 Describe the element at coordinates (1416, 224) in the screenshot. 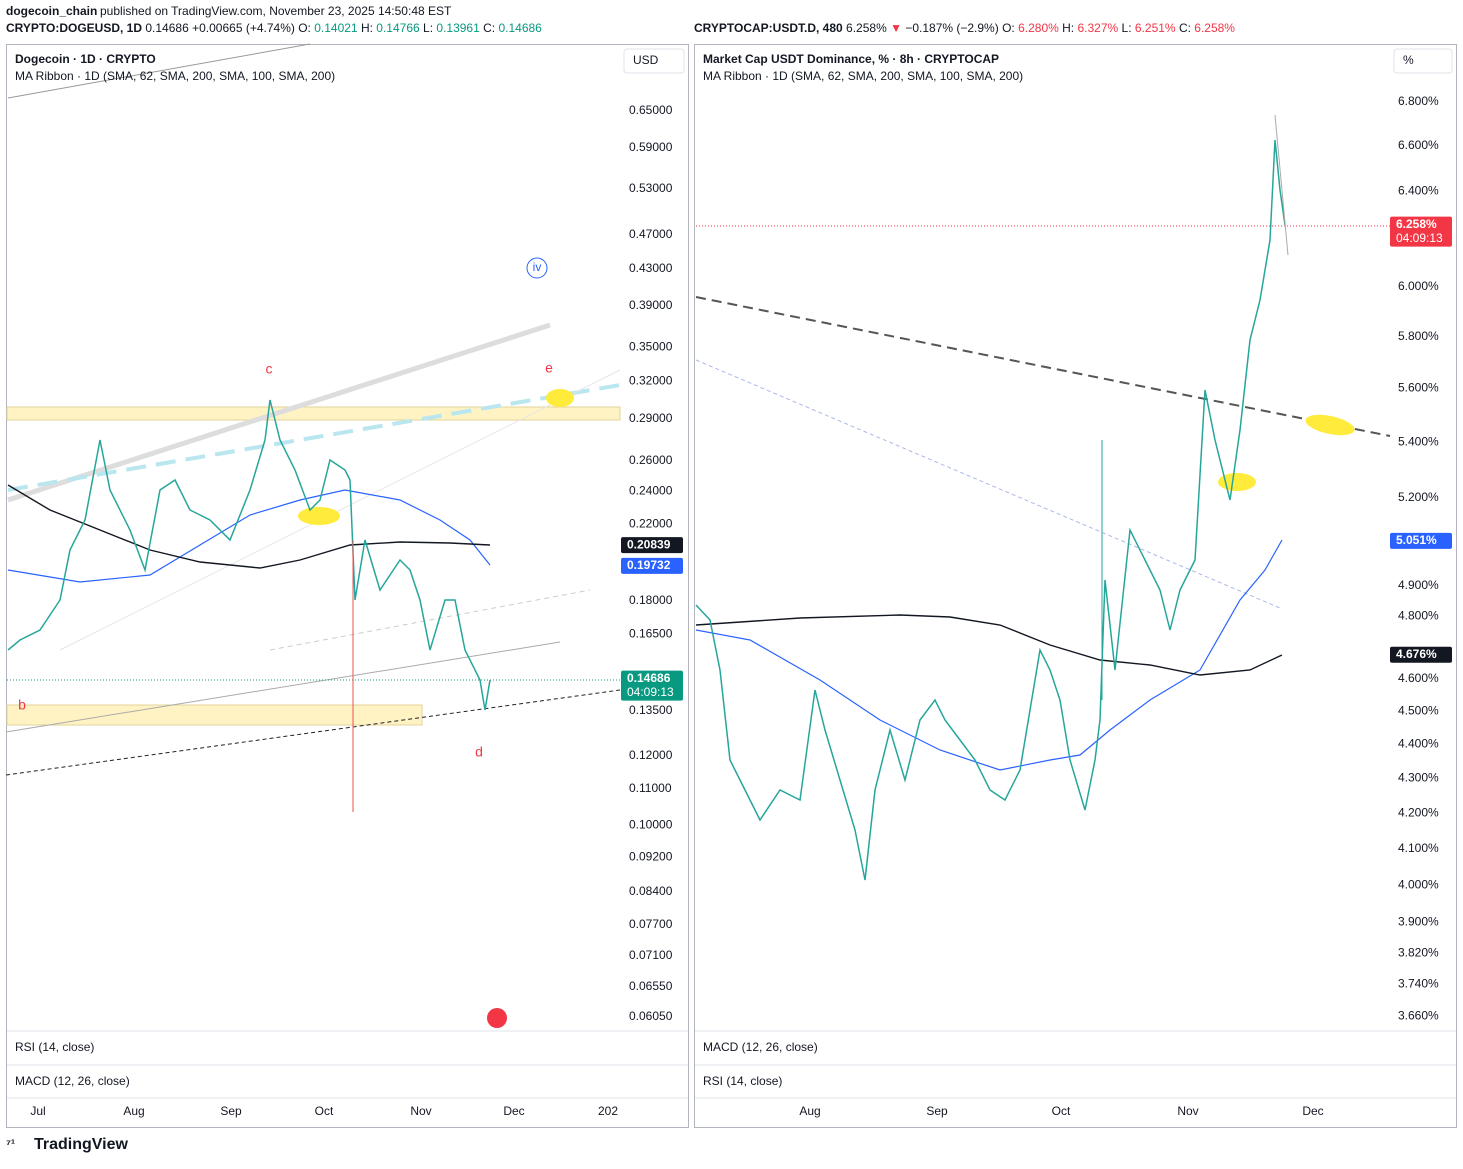

I see `badge-label: 6.258%` at that location.